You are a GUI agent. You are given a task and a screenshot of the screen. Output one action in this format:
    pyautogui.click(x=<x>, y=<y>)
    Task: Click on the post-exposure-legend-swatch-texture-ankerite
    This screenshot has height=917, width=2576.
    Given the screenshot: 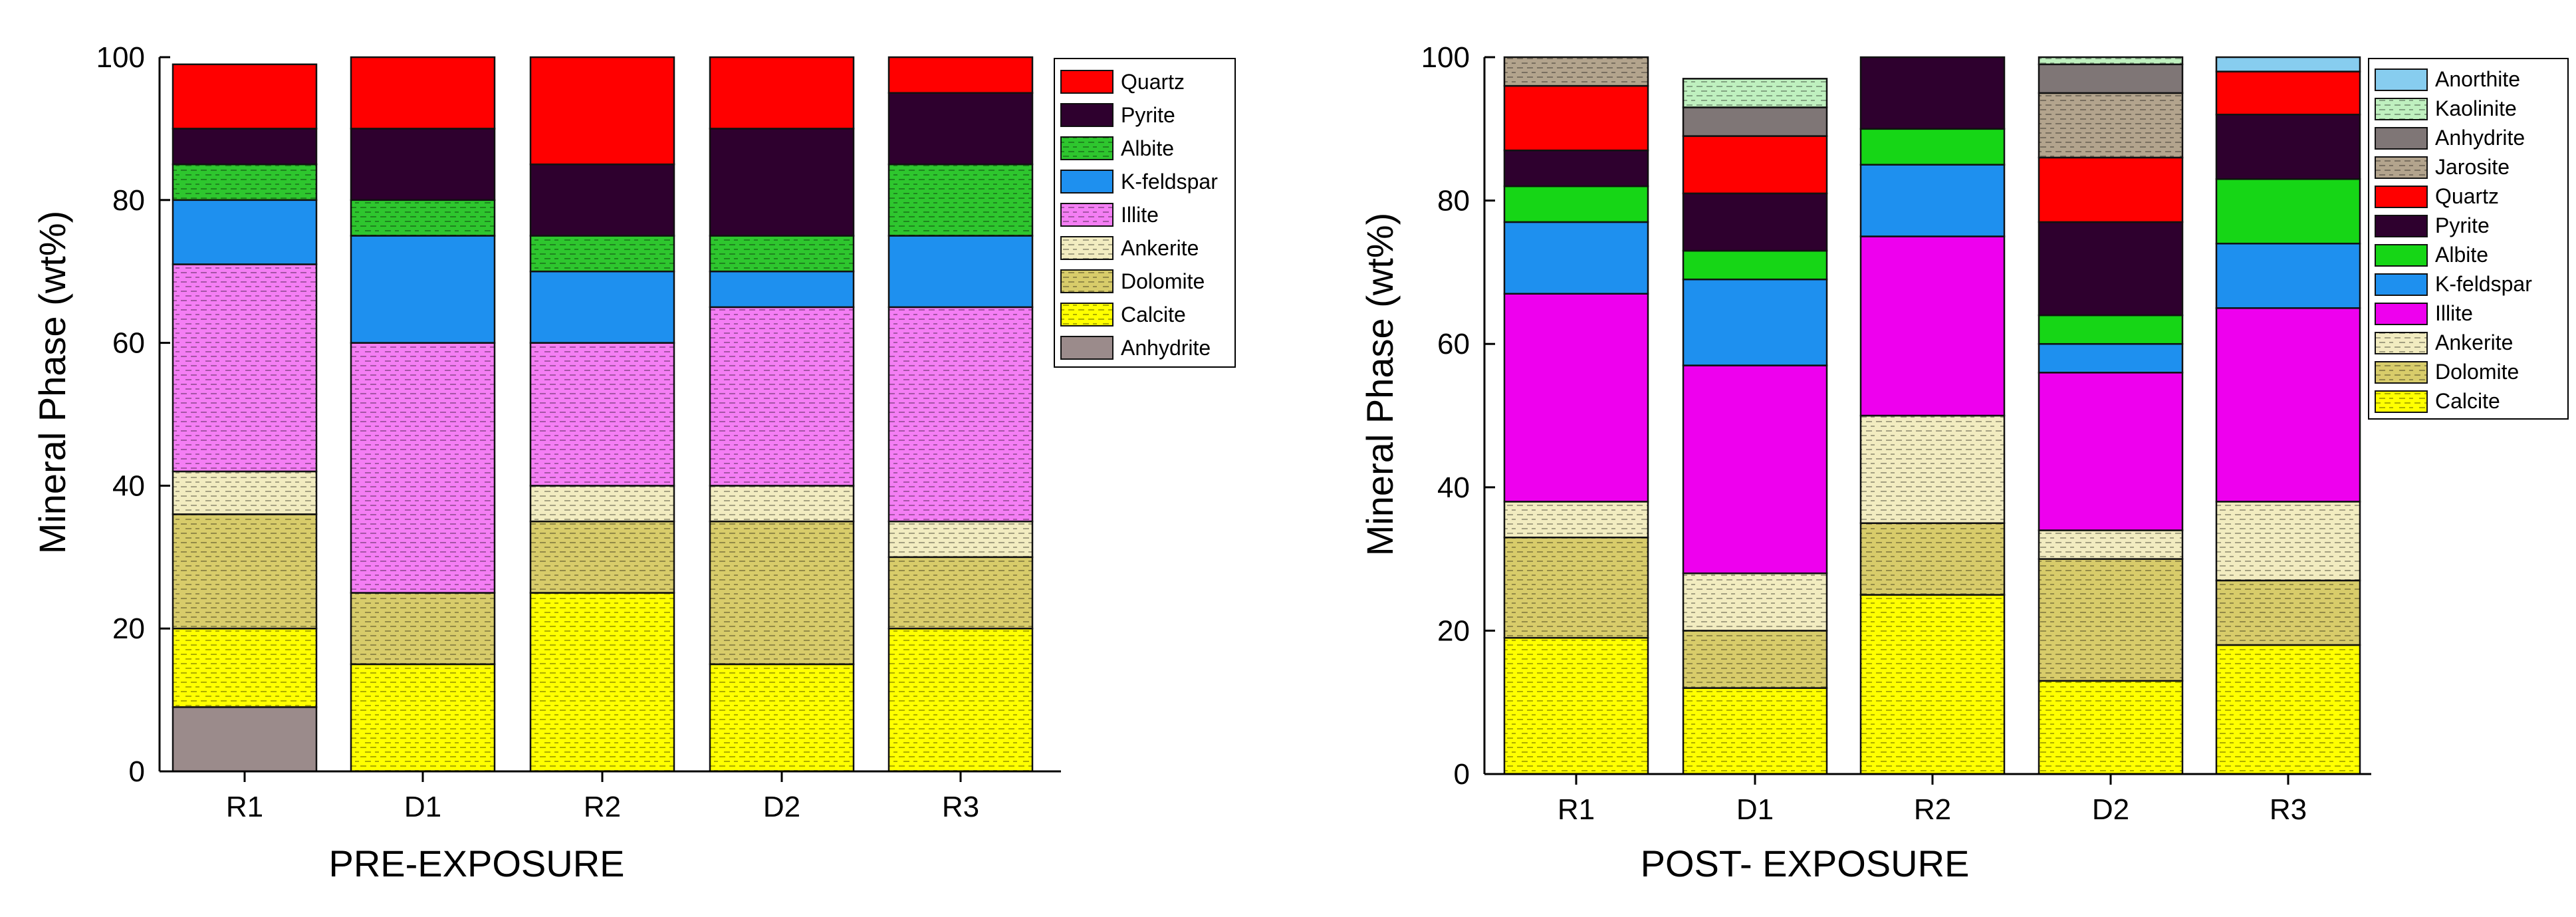 What is the action you would take?
    pyautogui.click(x=2401, y=343)
    